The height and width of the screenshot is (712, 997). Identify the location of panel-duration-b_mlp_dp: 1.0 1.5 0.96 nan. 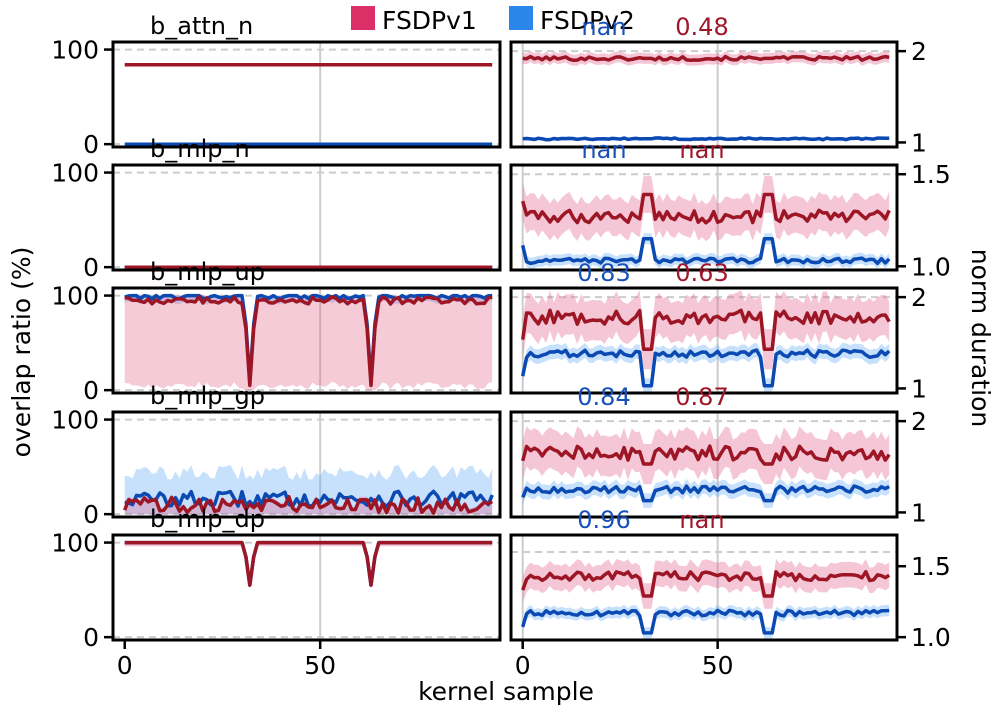
(730, 579).